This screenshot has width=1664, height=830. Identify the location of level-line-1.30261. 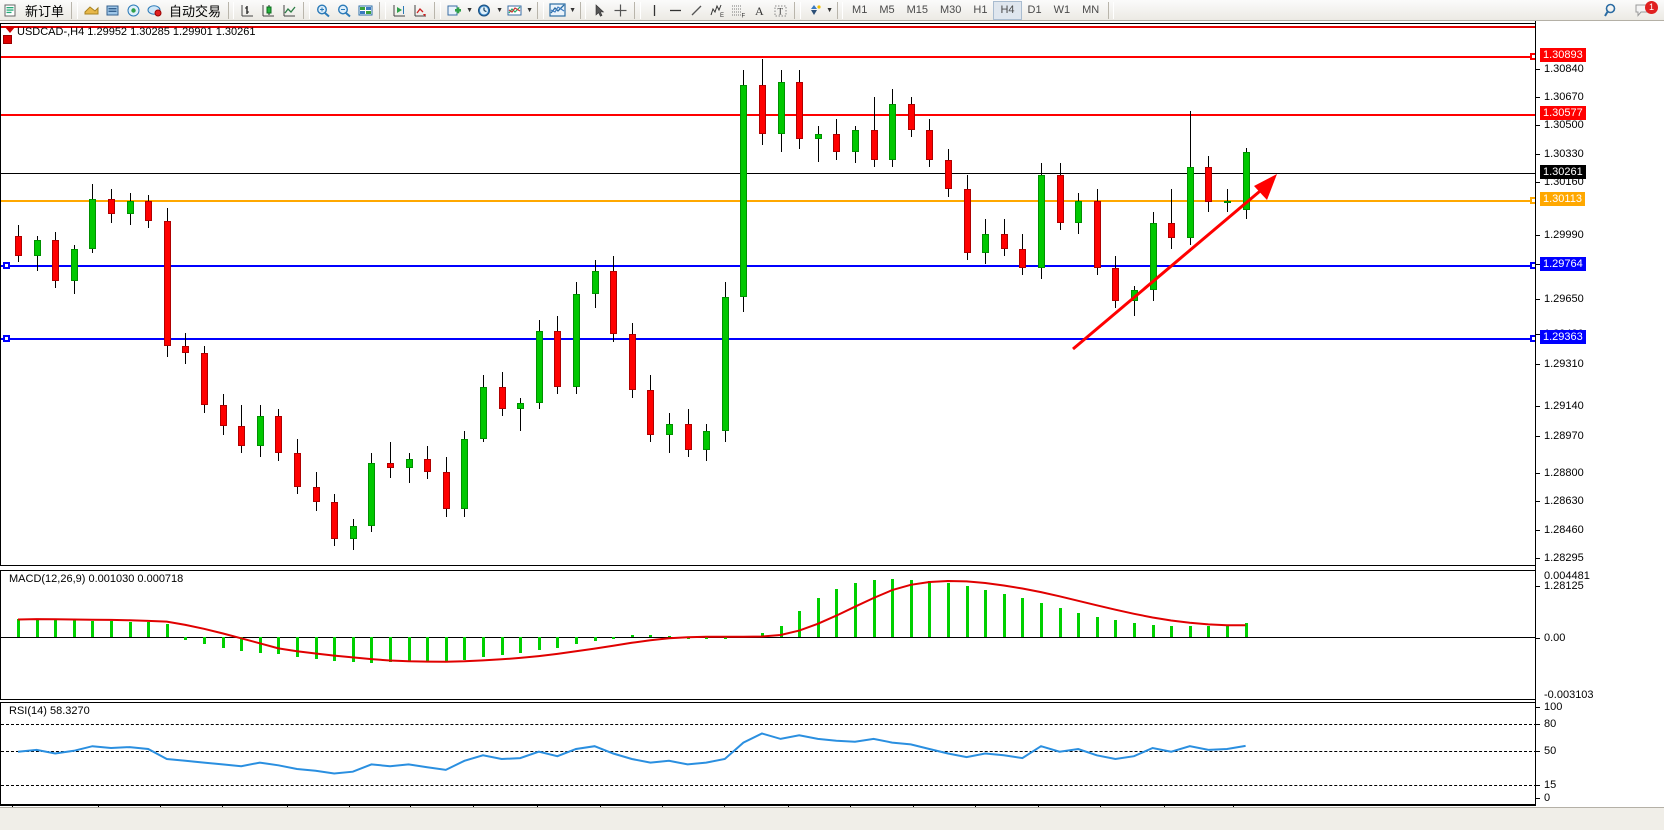
(769, 173).